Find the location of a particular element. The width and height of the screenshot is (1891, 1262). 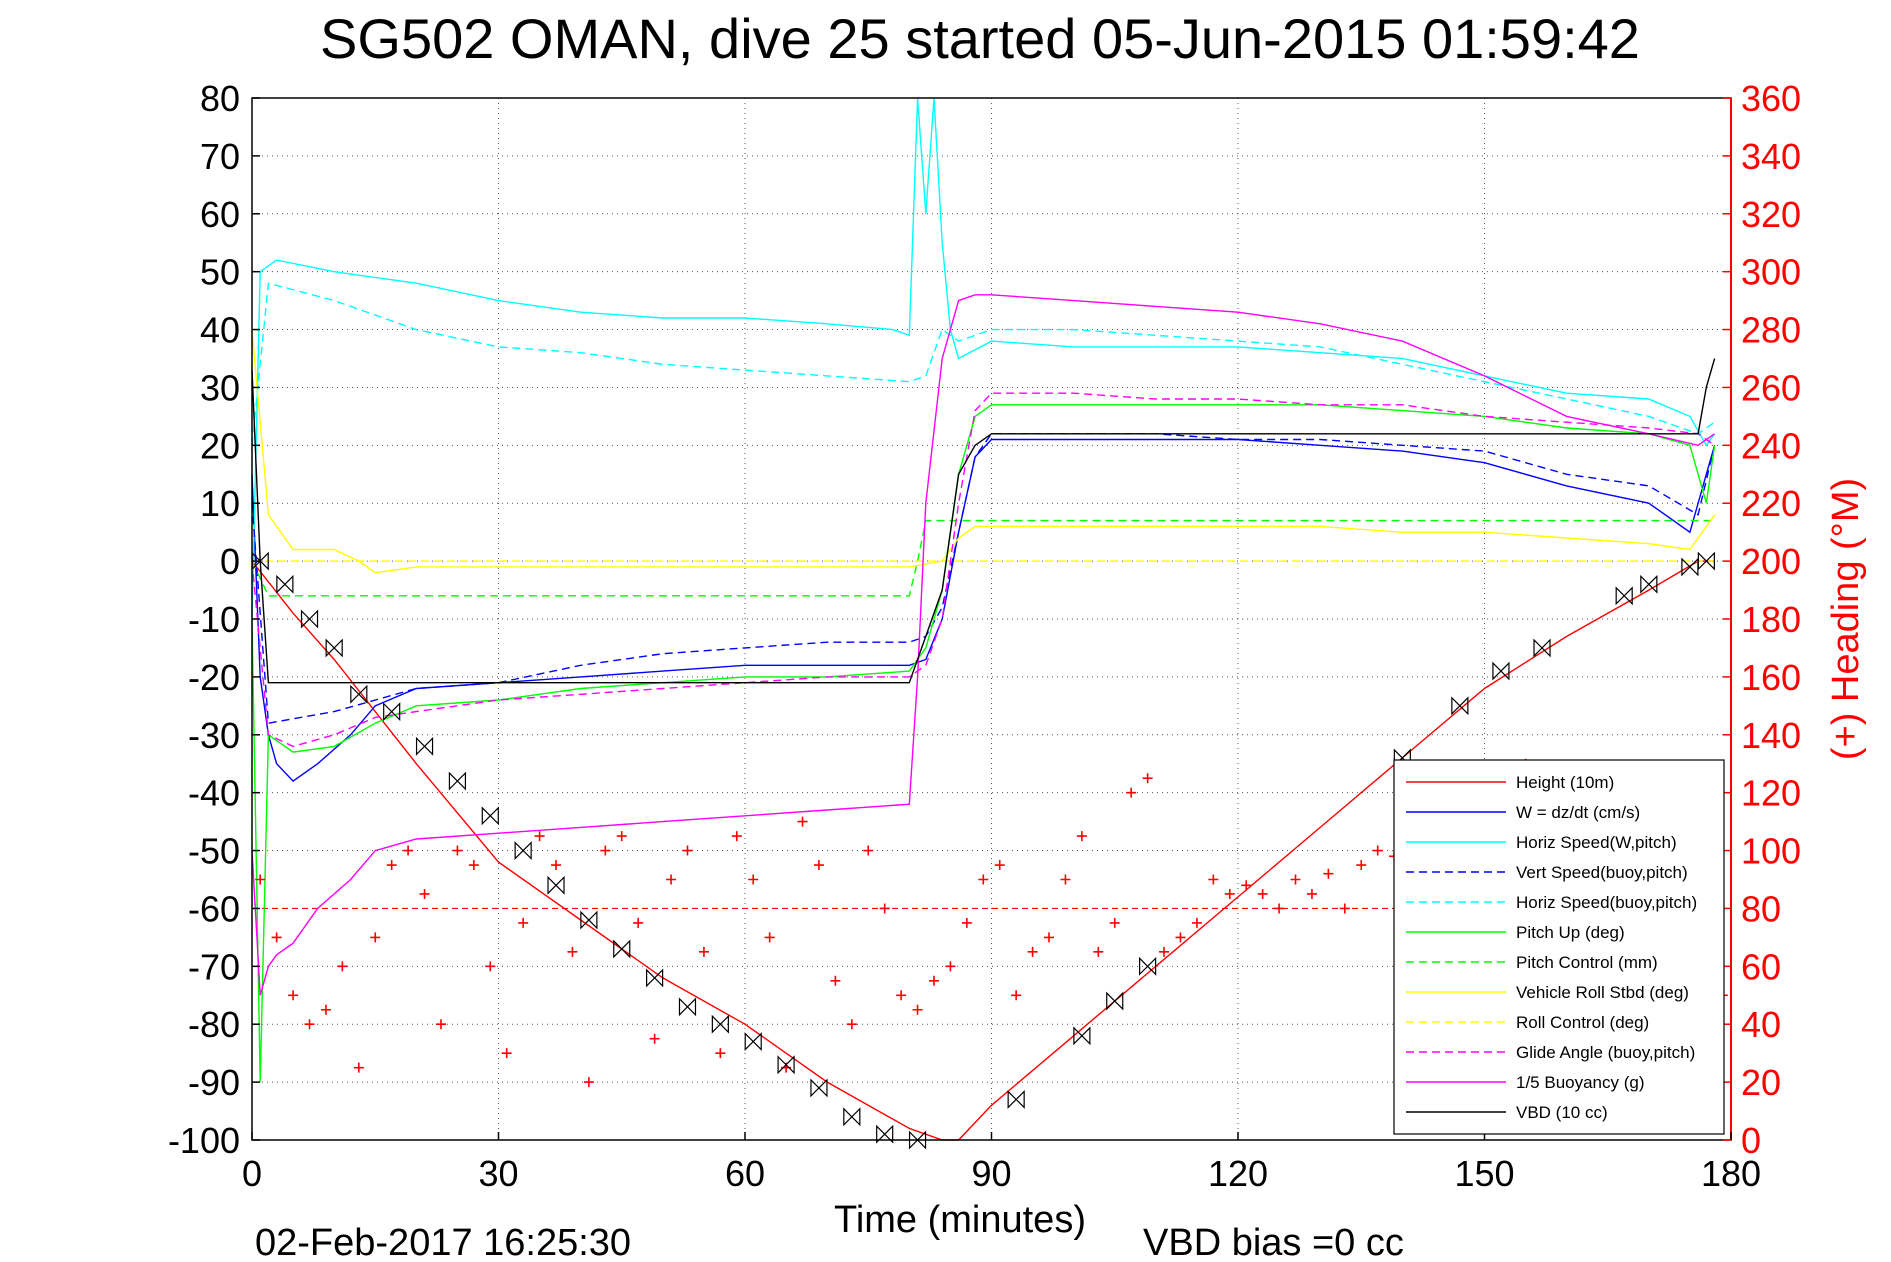

y-tick-label-left: 10 is located at coordinates (220, 503).